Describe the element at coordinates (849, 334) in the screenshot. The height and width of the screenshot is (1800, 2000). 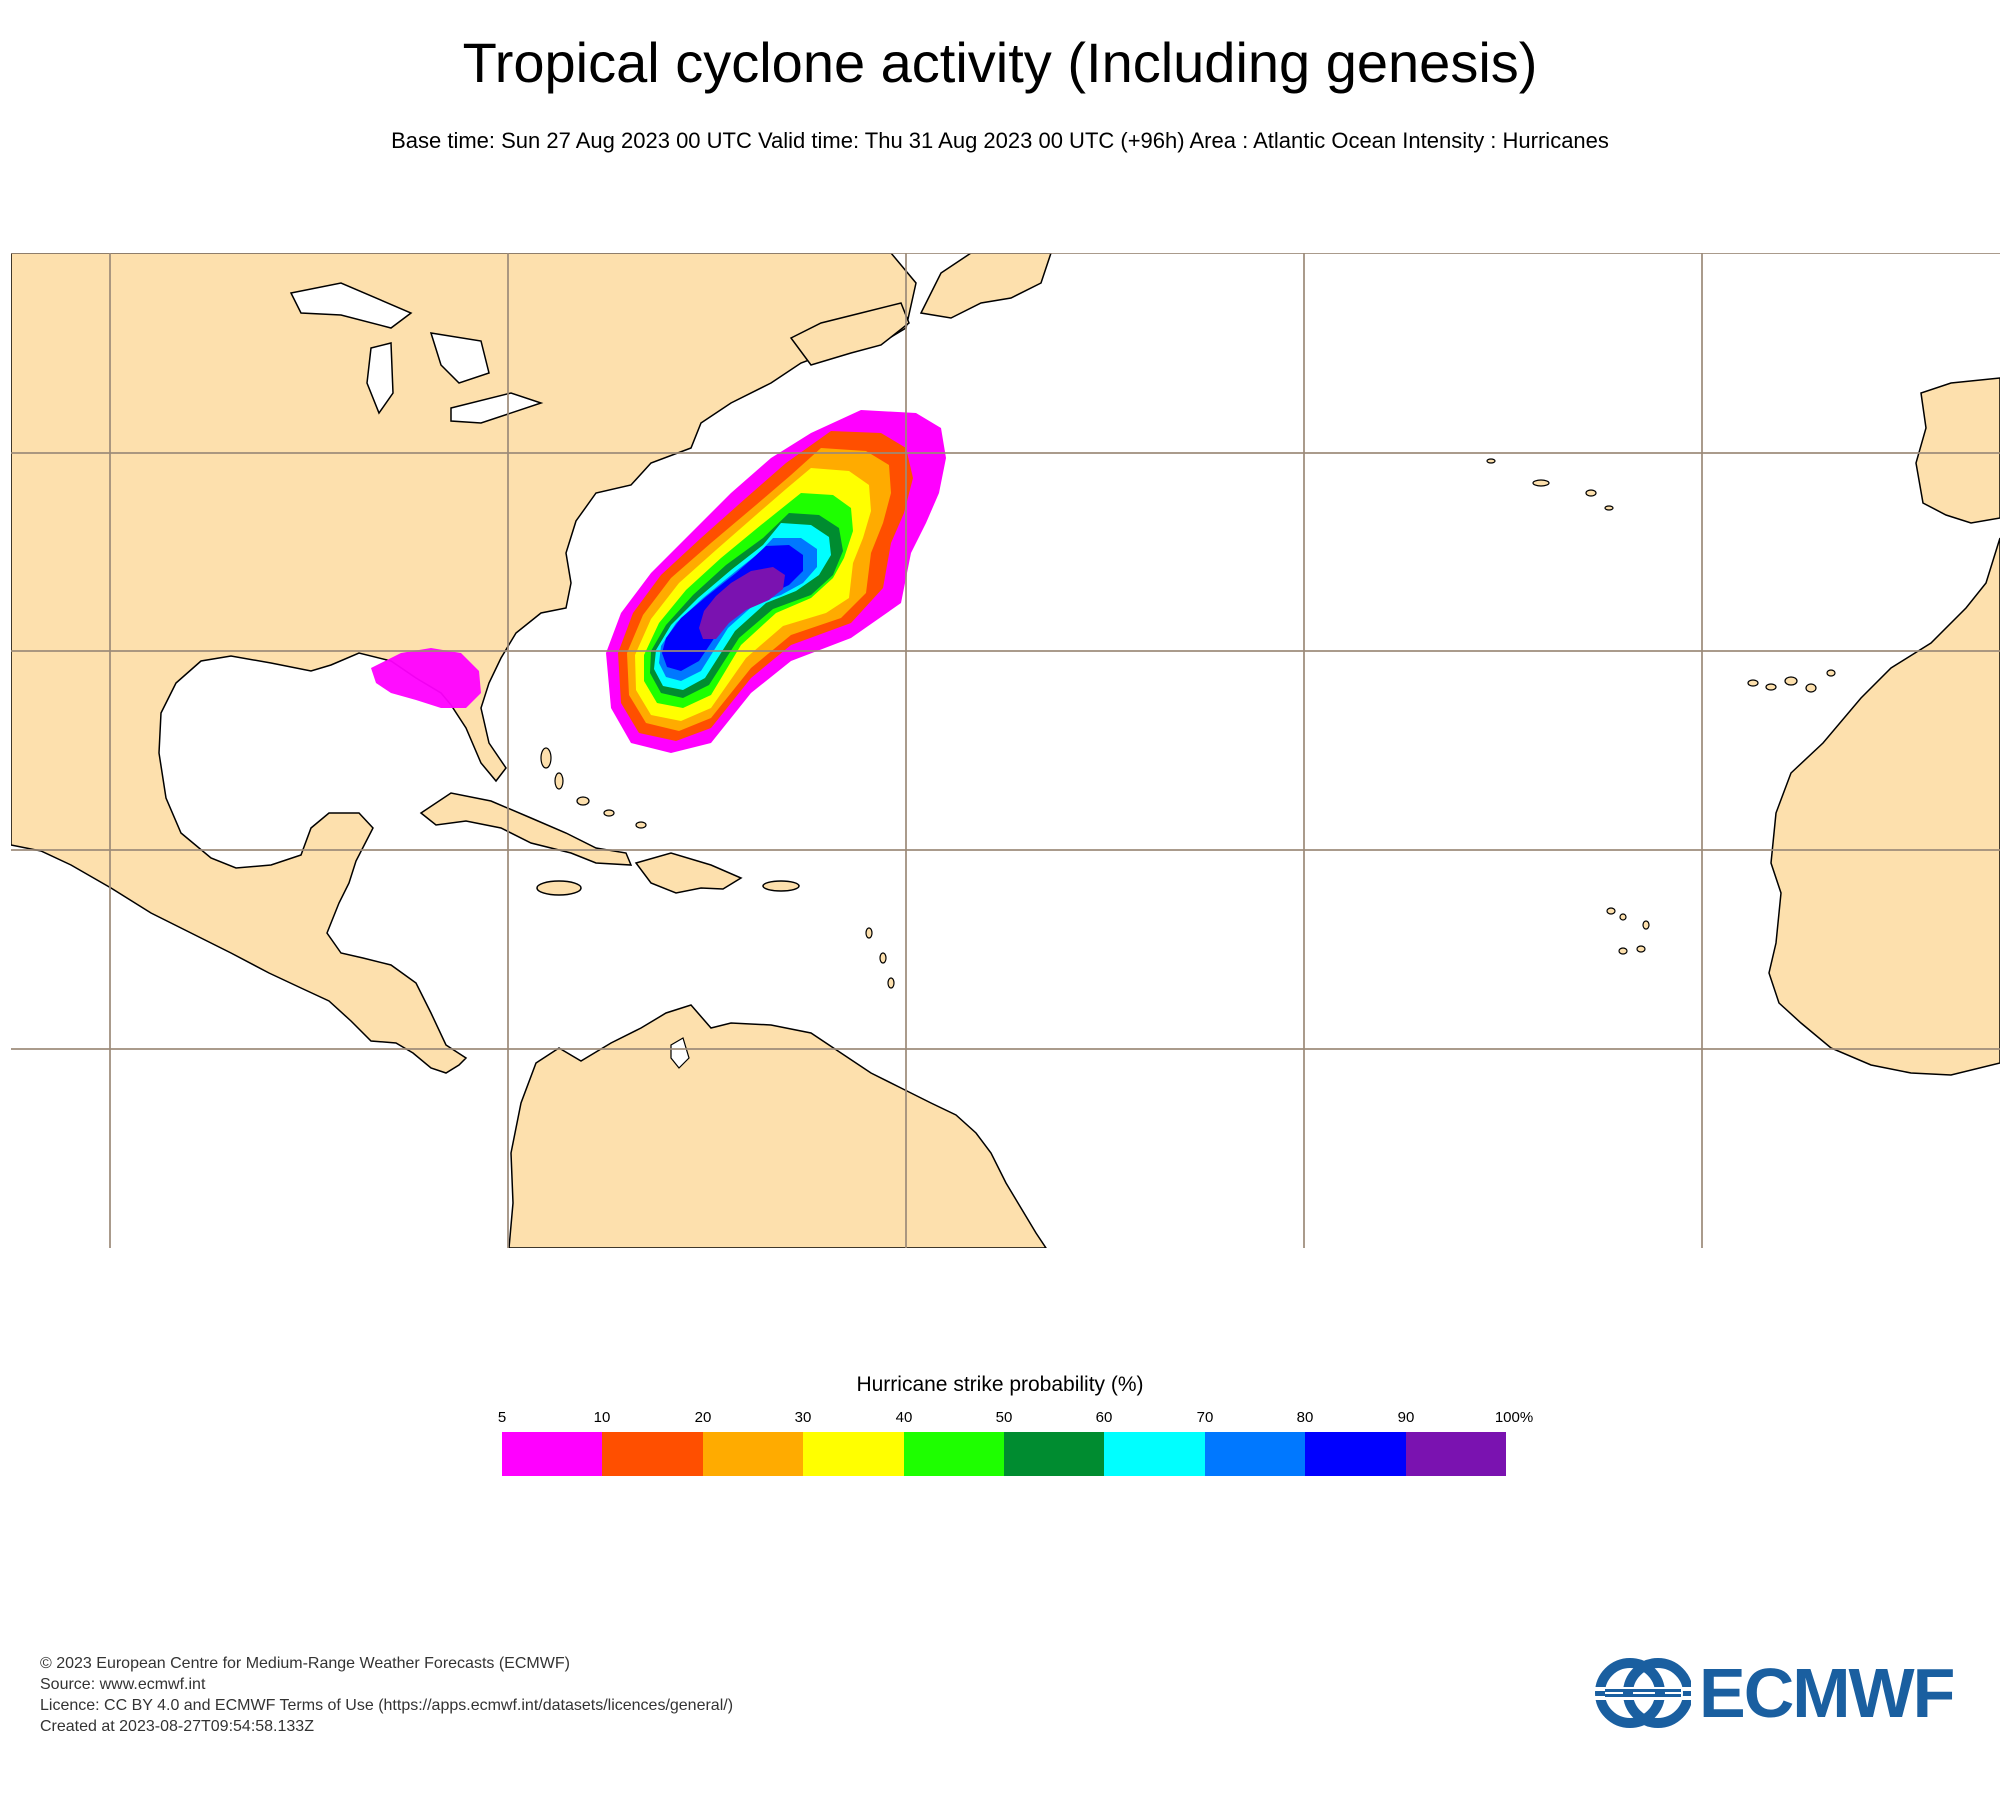
I see `newfoundland` at that location.